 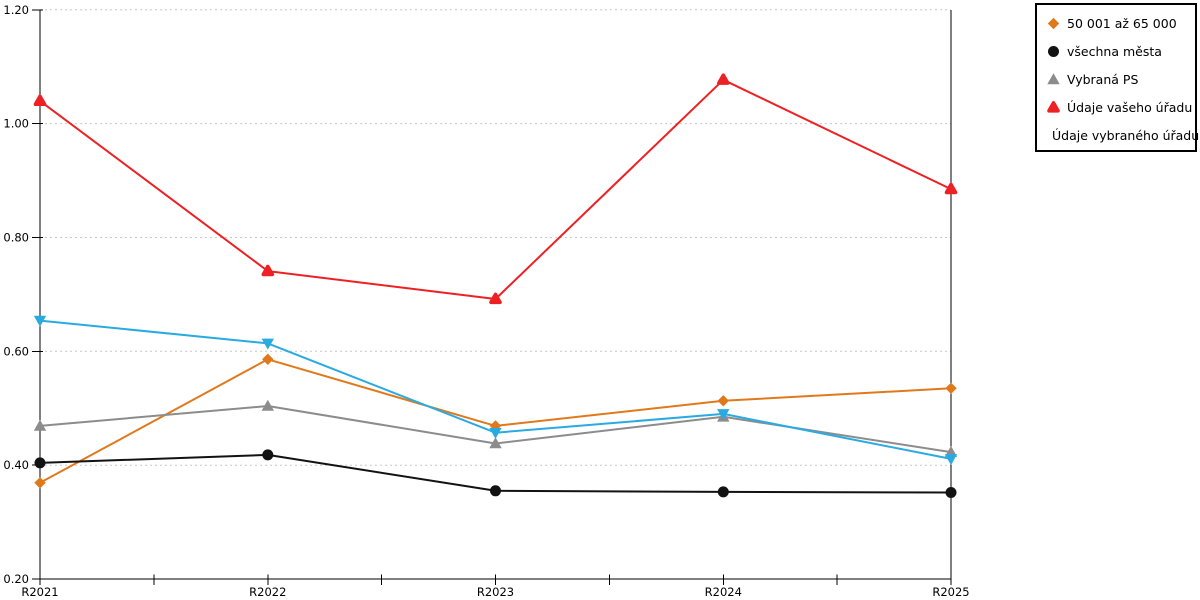 I want to click on y-tick-label: 0.80, so click(x=16, y=238).